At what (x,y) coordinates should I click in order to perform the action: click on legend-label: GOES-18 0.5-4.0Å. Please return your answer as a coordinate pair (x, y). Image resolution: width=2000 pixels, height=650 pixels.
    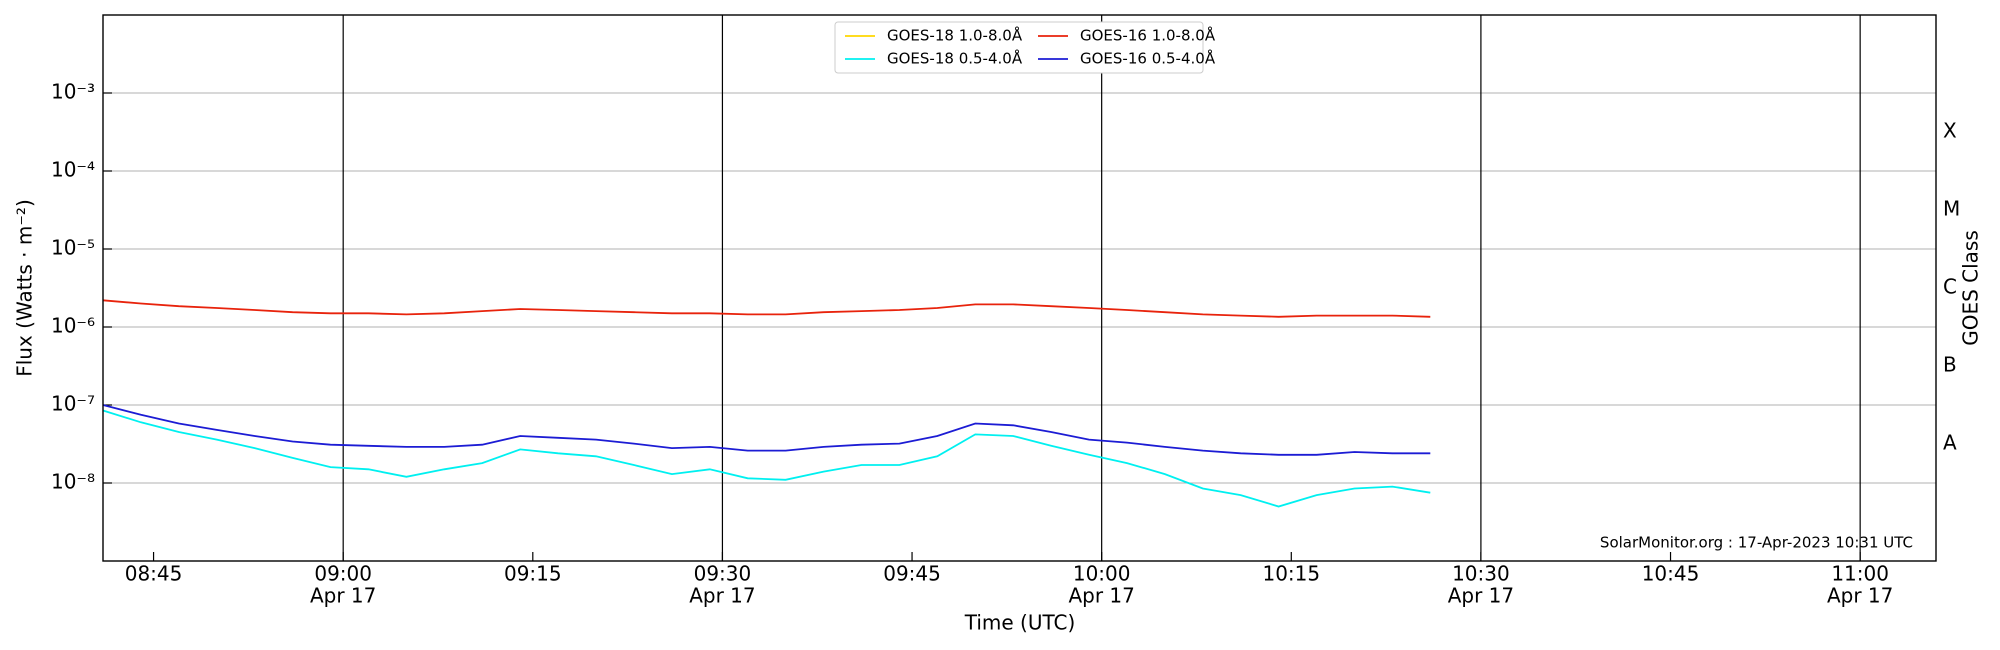
    Looking at the image, I should click on (955, 58).